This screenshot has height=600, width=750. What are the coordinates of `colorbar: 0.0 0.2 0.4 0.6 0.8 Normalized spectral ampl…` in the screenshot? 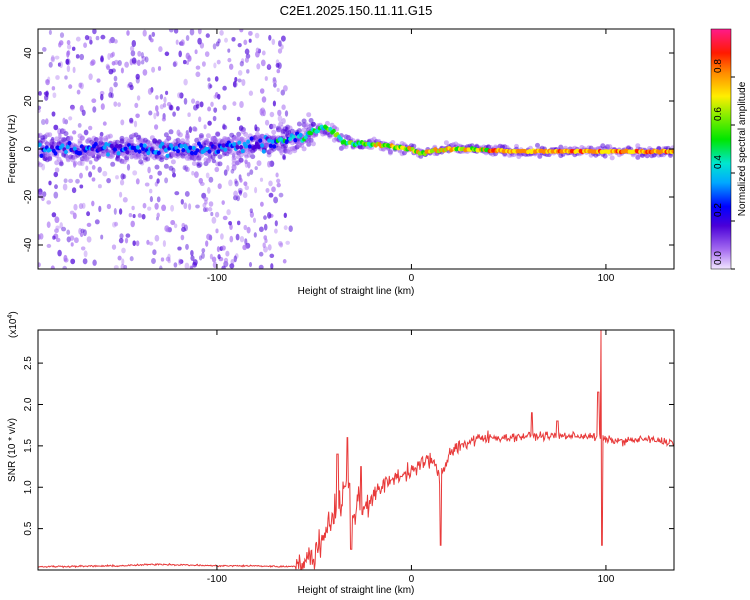 It's located at (729, 149).